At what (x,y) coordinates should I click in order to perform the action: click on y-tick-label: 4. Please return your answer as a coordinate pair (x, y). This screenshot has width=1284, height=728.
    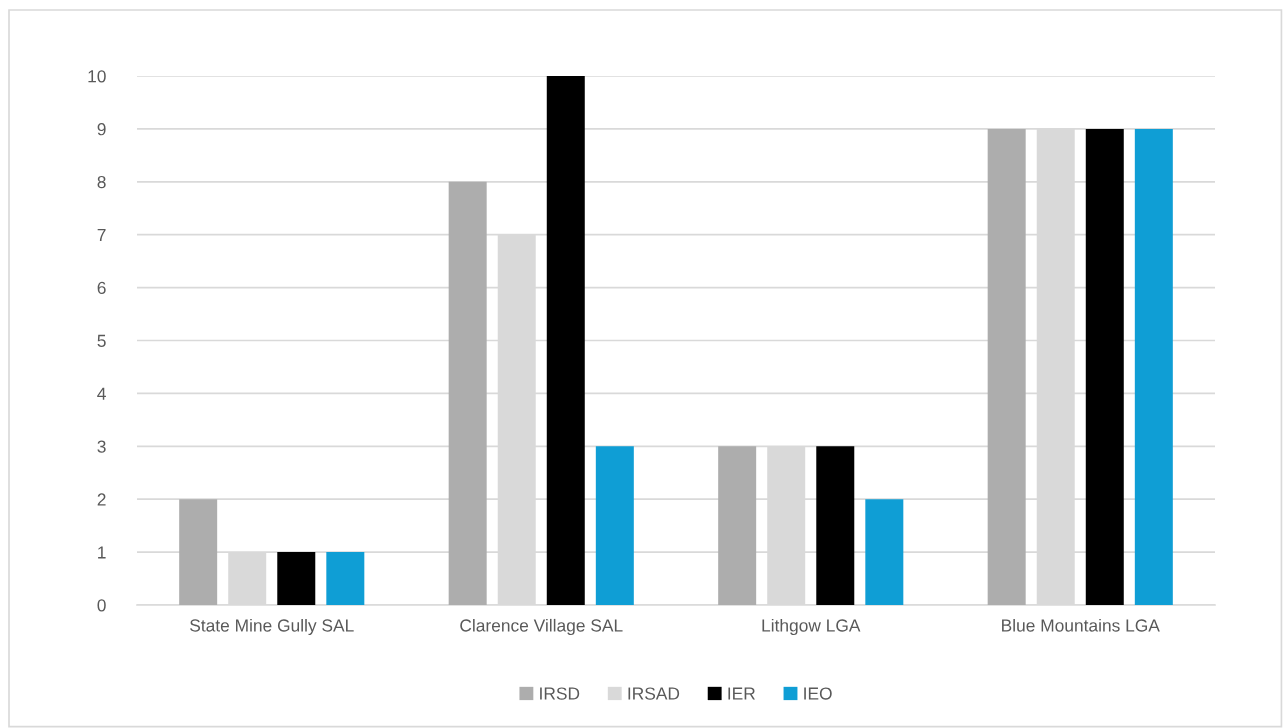
    Looking at the image, I should click on (101, 393).